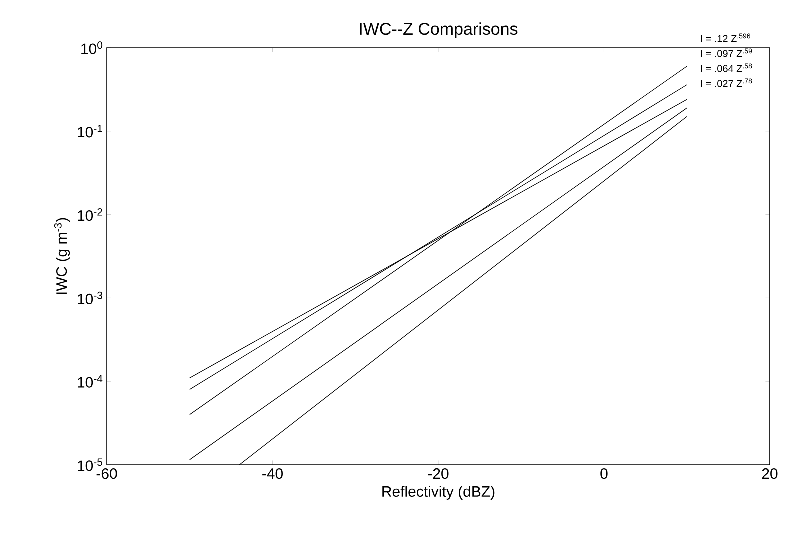 Image resolution: width=807 pixels, height=549 pixels. I want to click on x-tick-label: 20, so click(770, 474).